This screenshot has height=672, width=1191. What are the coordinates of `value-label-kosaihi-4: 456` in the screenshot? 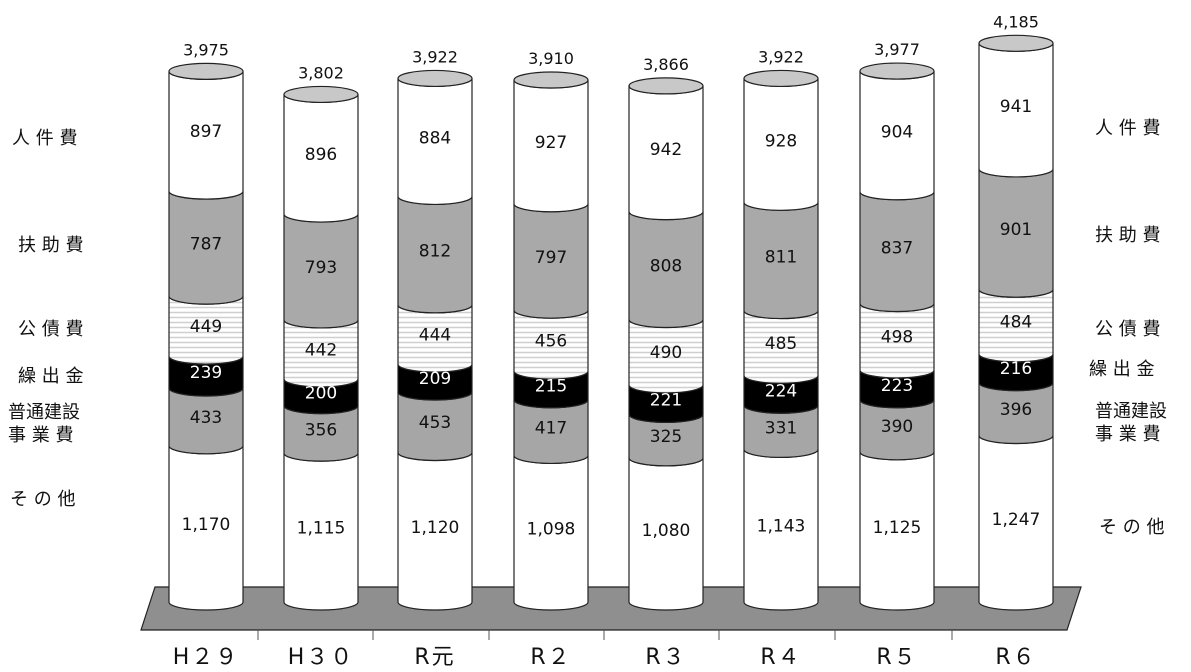 It's located at (551, 342).